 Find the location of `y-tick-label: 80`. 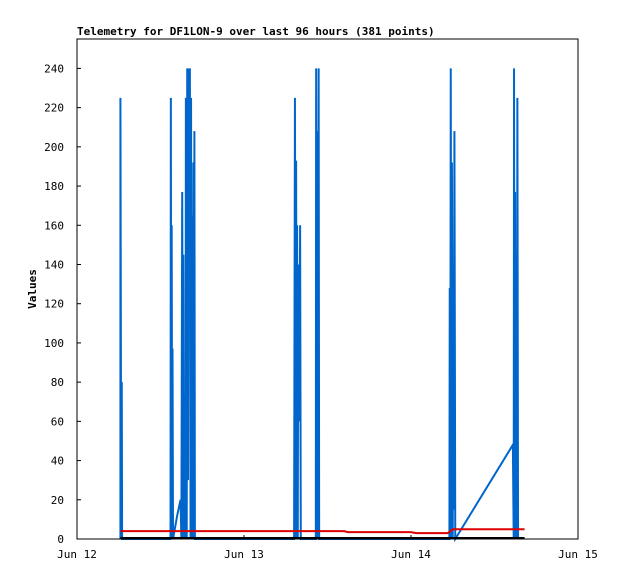

y-tick-label: 80 is located at coordinates (57, 382).